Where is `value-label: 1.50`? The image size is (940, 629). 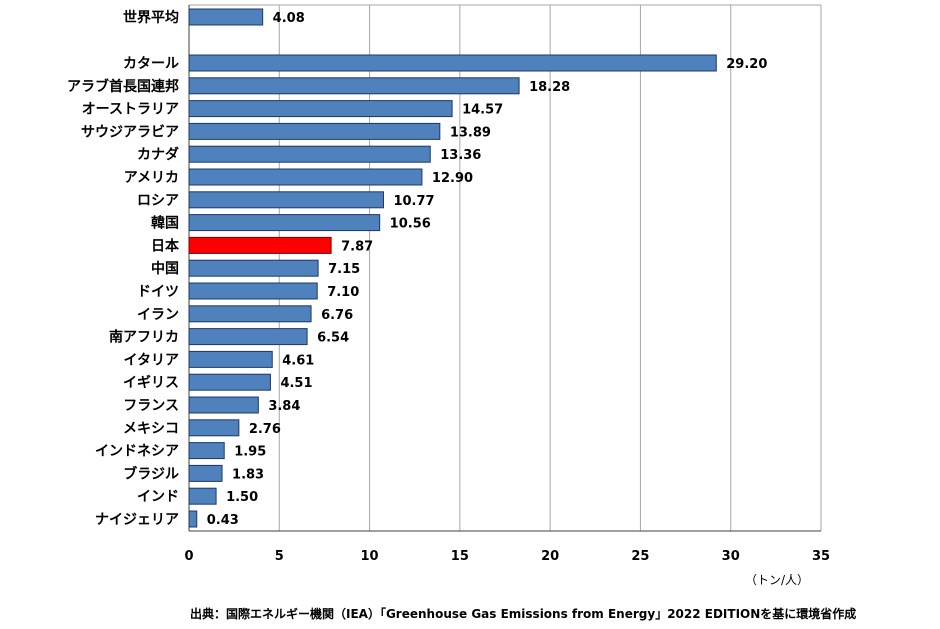 value-label: 1.50 is located at coordinates (242, 497).